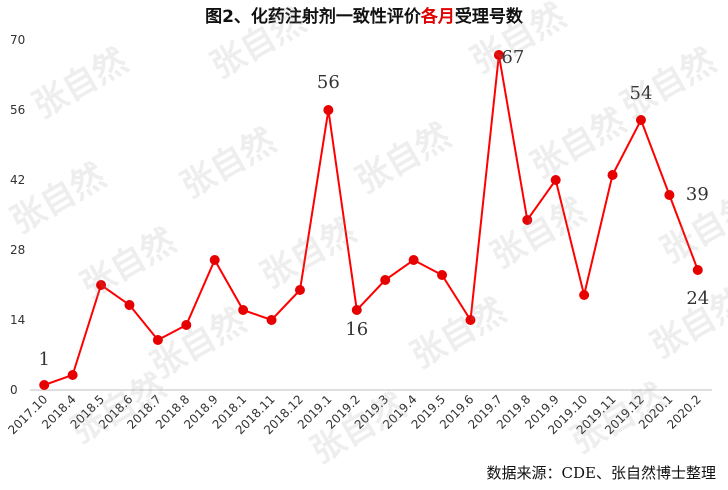 This screenshot has width=728, height=490. What do you see at coordinates (488, 17) in the screenshot?
I see `title-suffix: 受理号数` at bounding box center [488, 17].